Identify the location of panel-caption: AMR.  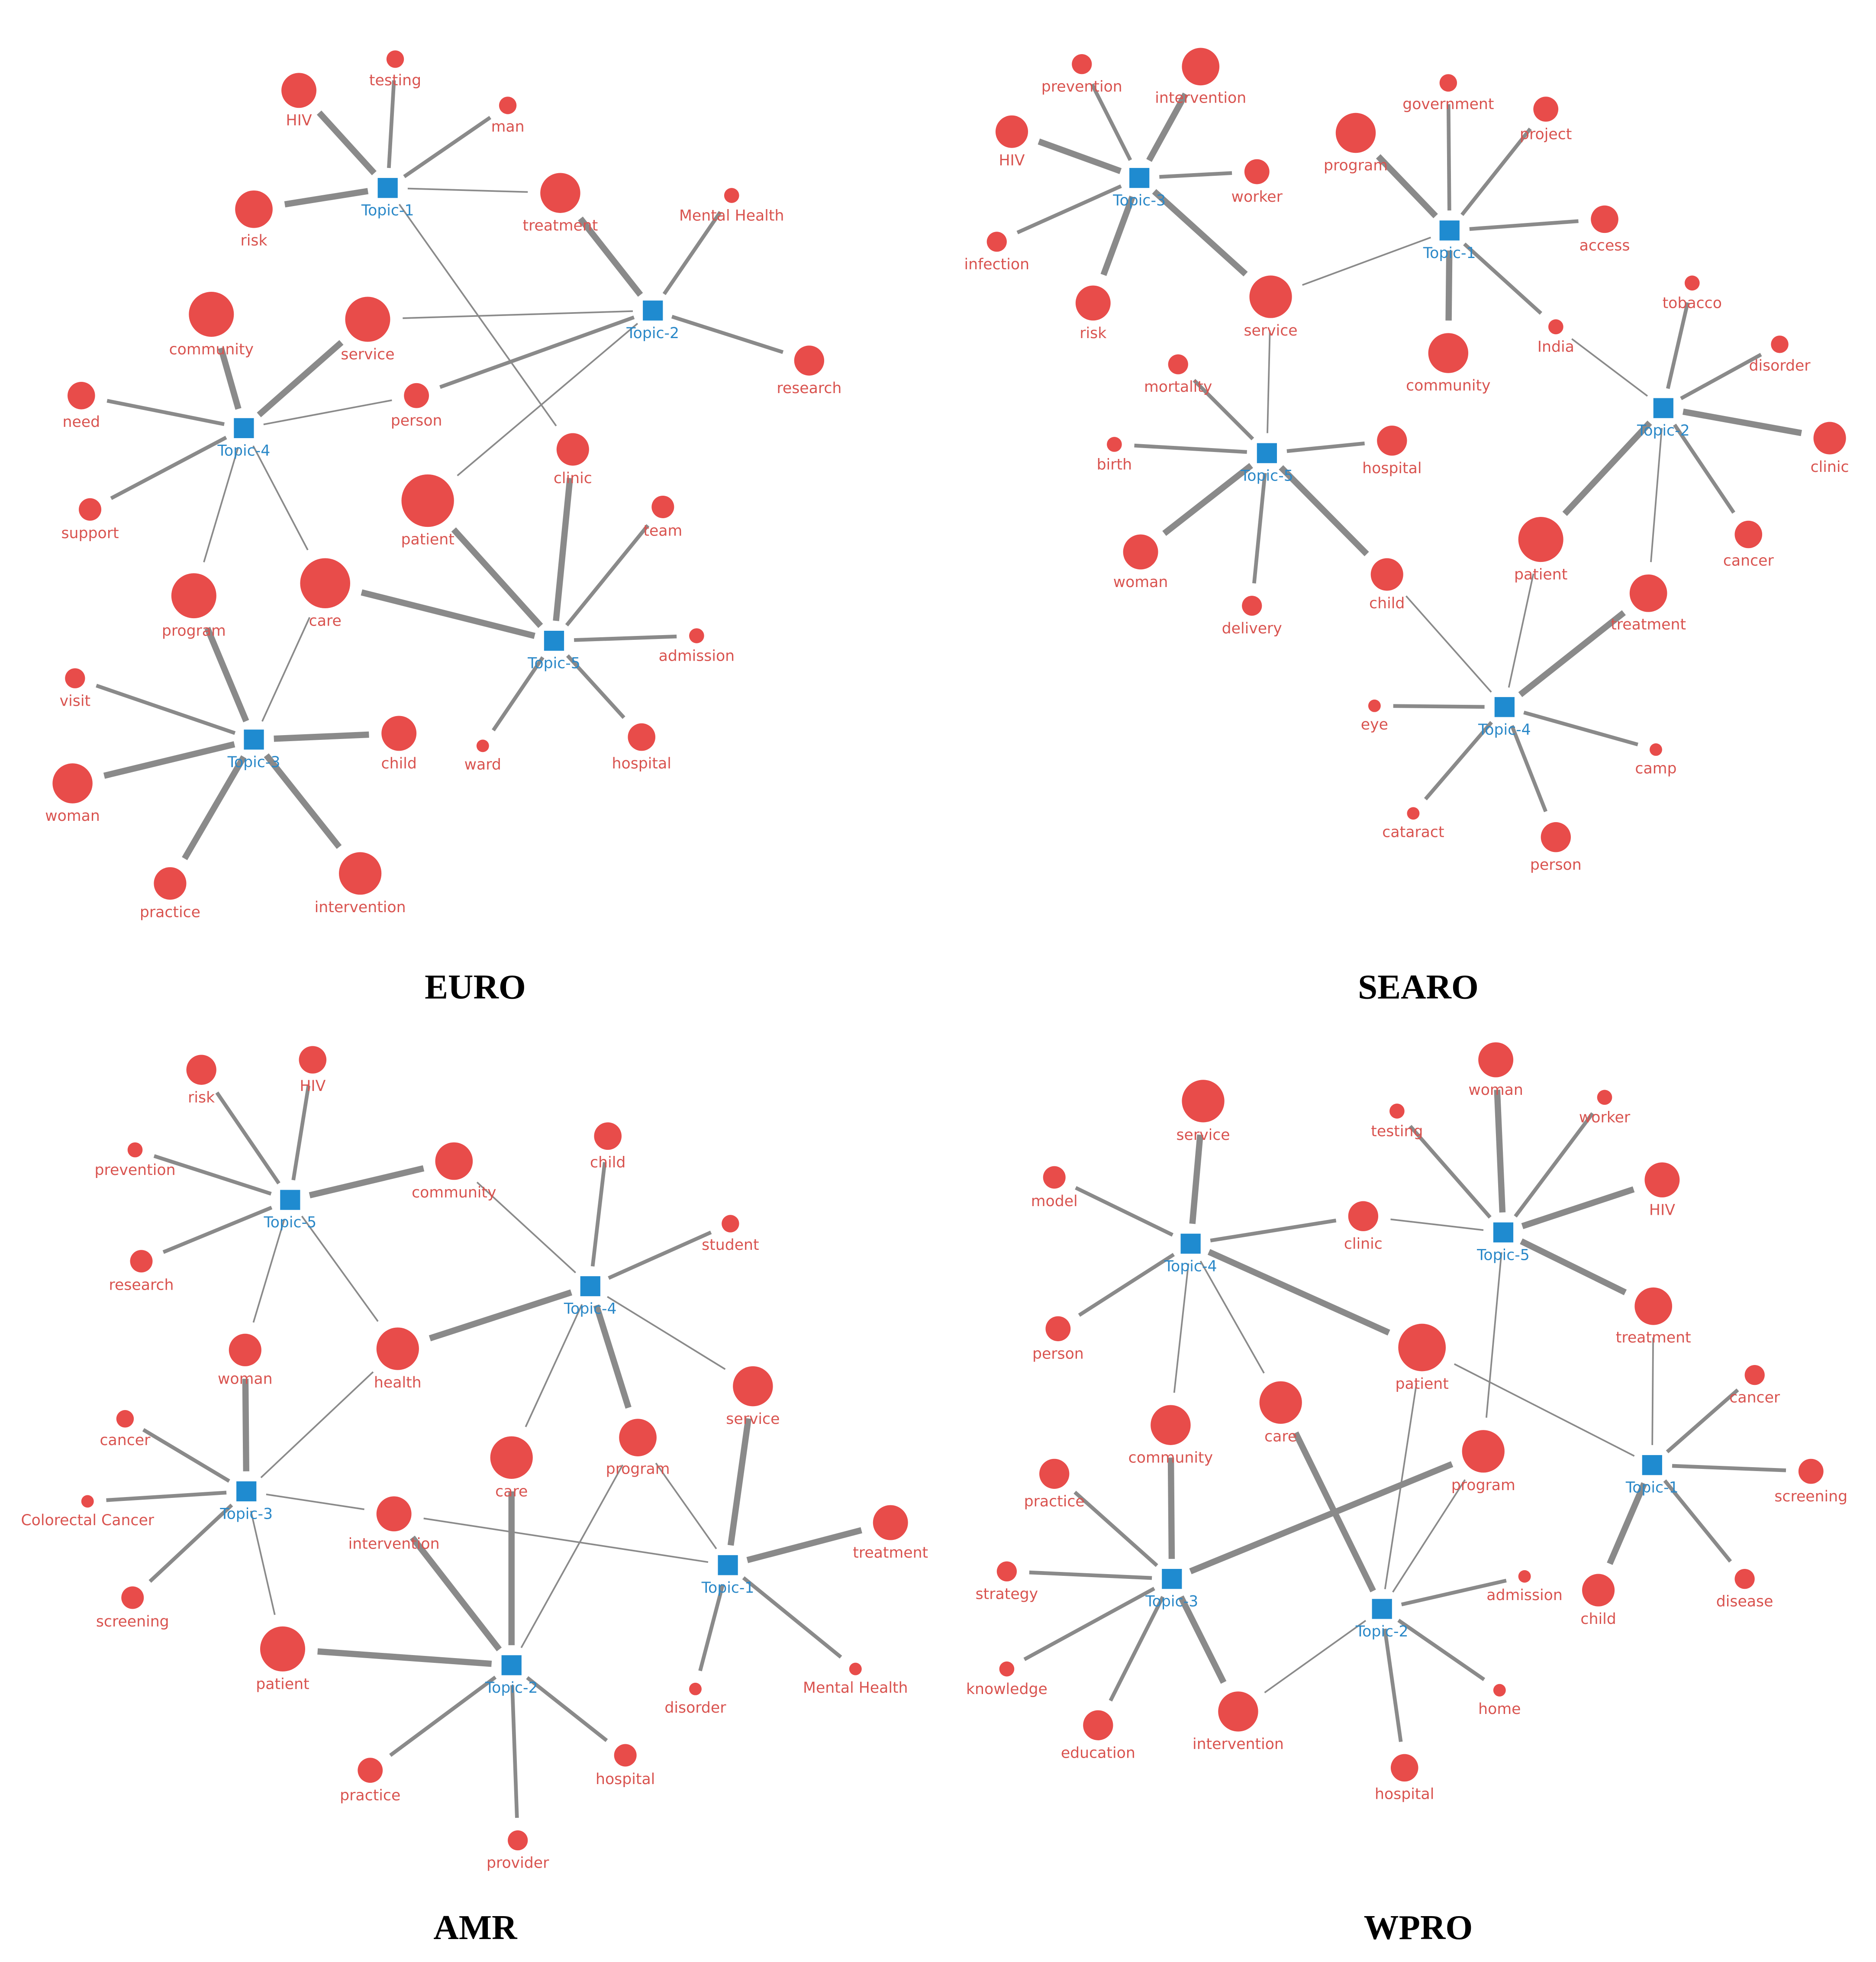
(476, 1927).